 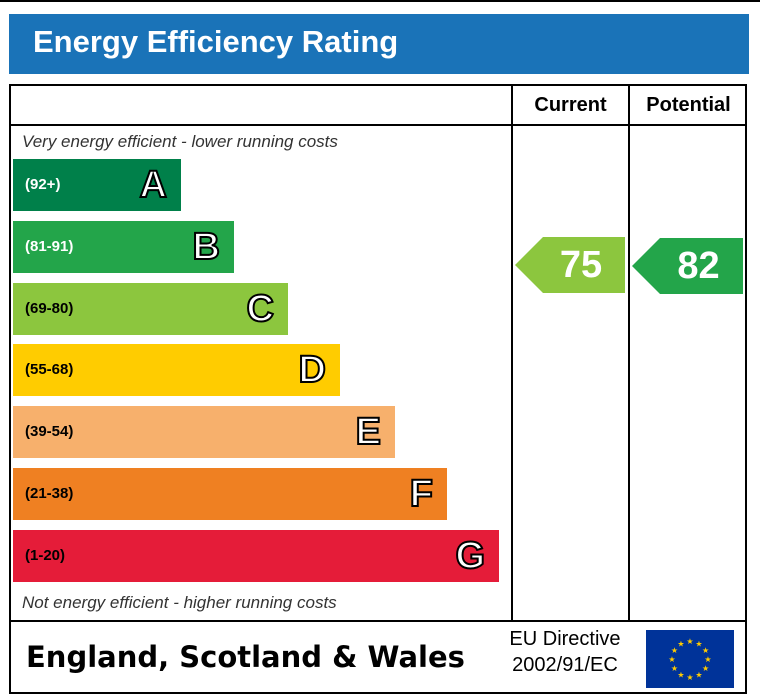 What do you see at coordinates (43, 184) in the screenshot?
I see `band-range-a: (92+)` at bounding box center [43, 184].